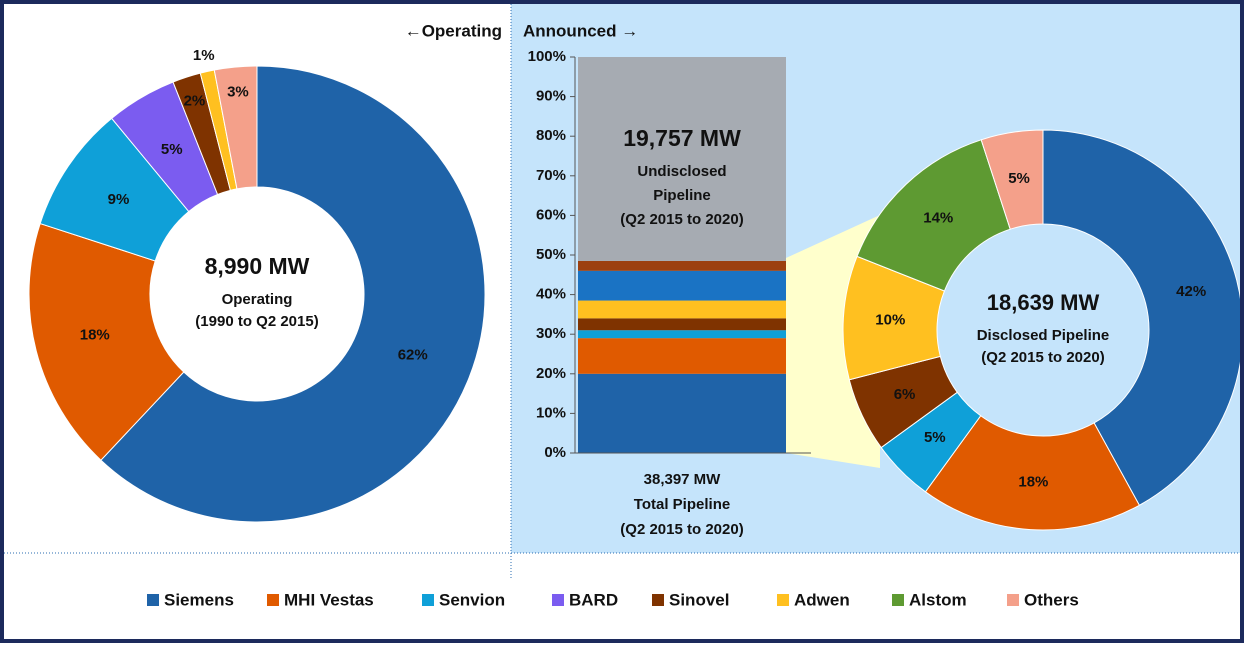  I want to click on legend-label: BARD, so click(593, 599).